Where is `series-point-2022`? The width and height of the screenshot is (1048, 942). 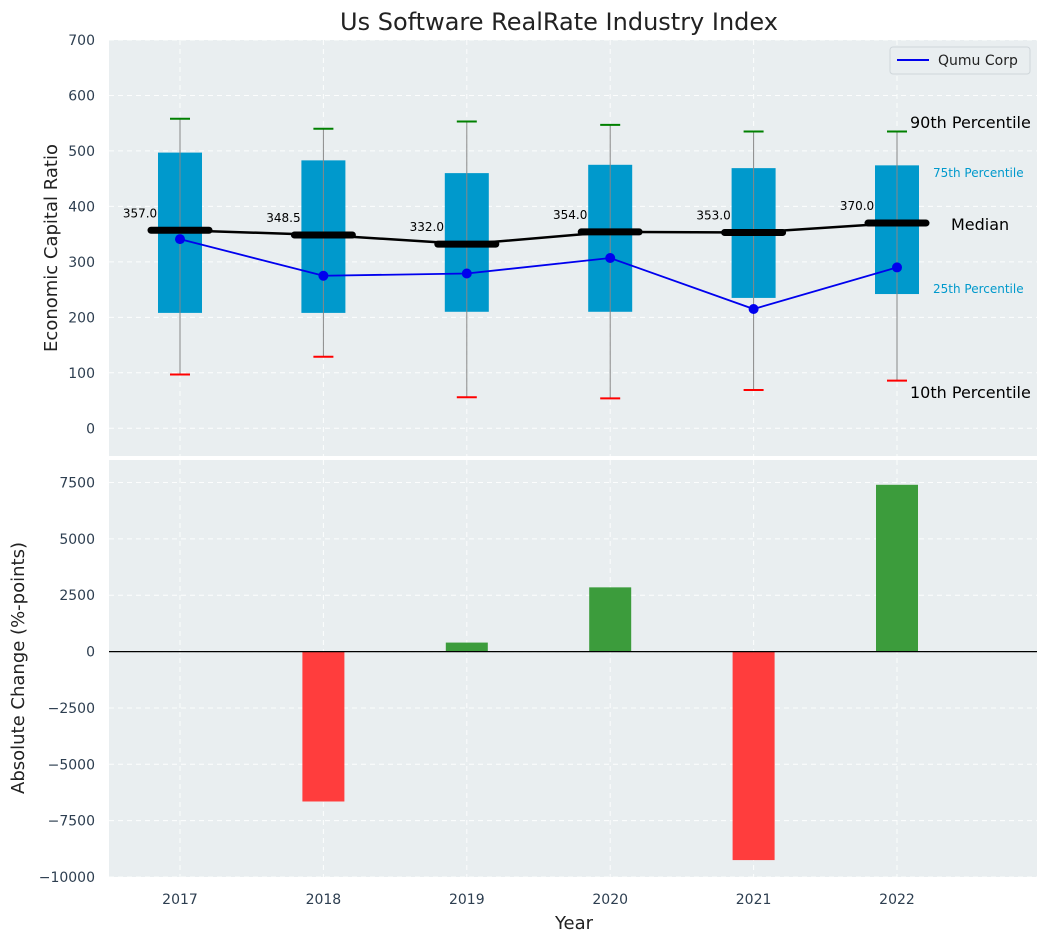 series-point-2022 is located at coordinates (897, 267).